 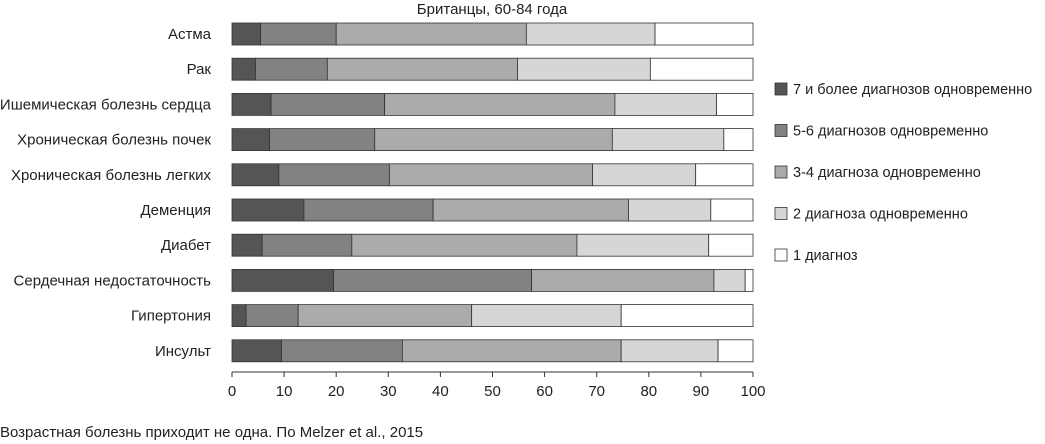 I want to click on x-tick-label: 20, so click(x=336, y=391).